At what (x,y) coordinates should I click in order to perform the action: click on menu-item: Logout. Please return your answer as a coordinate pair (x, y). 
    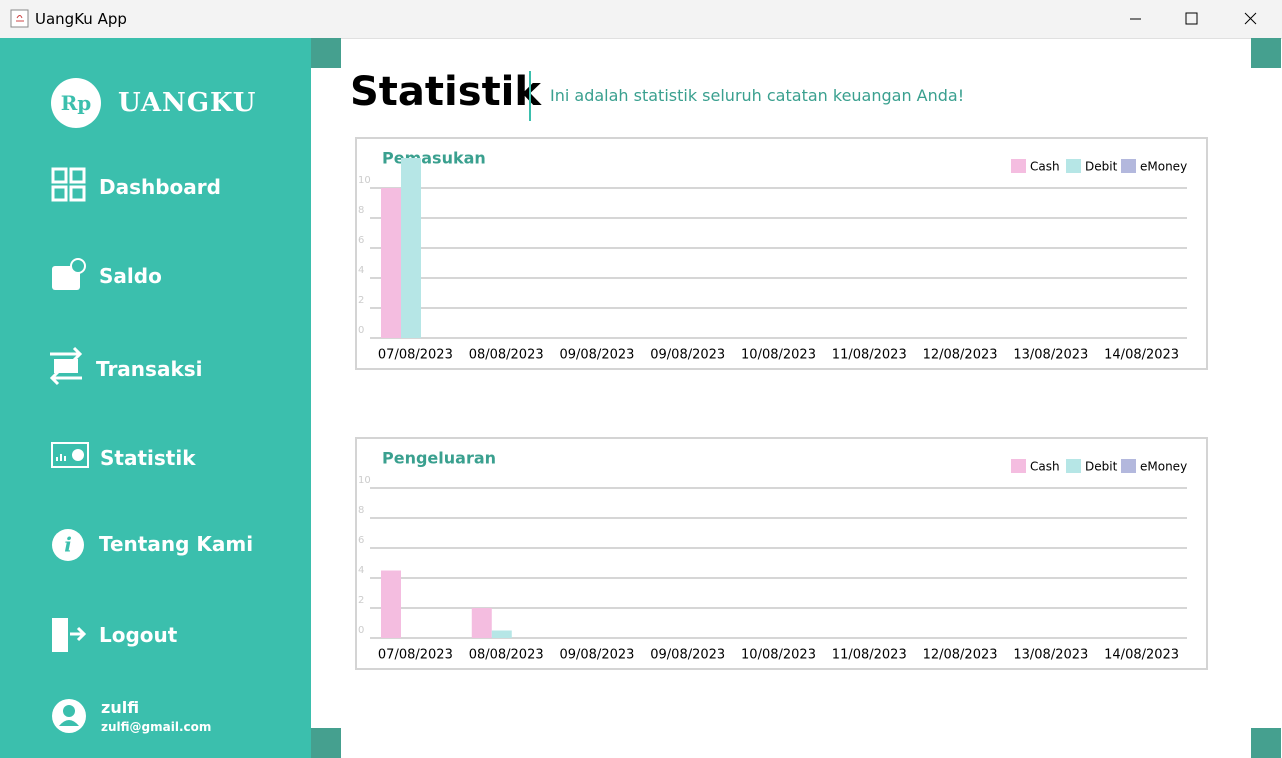
    Looking at the image, I should click on (138, 635).